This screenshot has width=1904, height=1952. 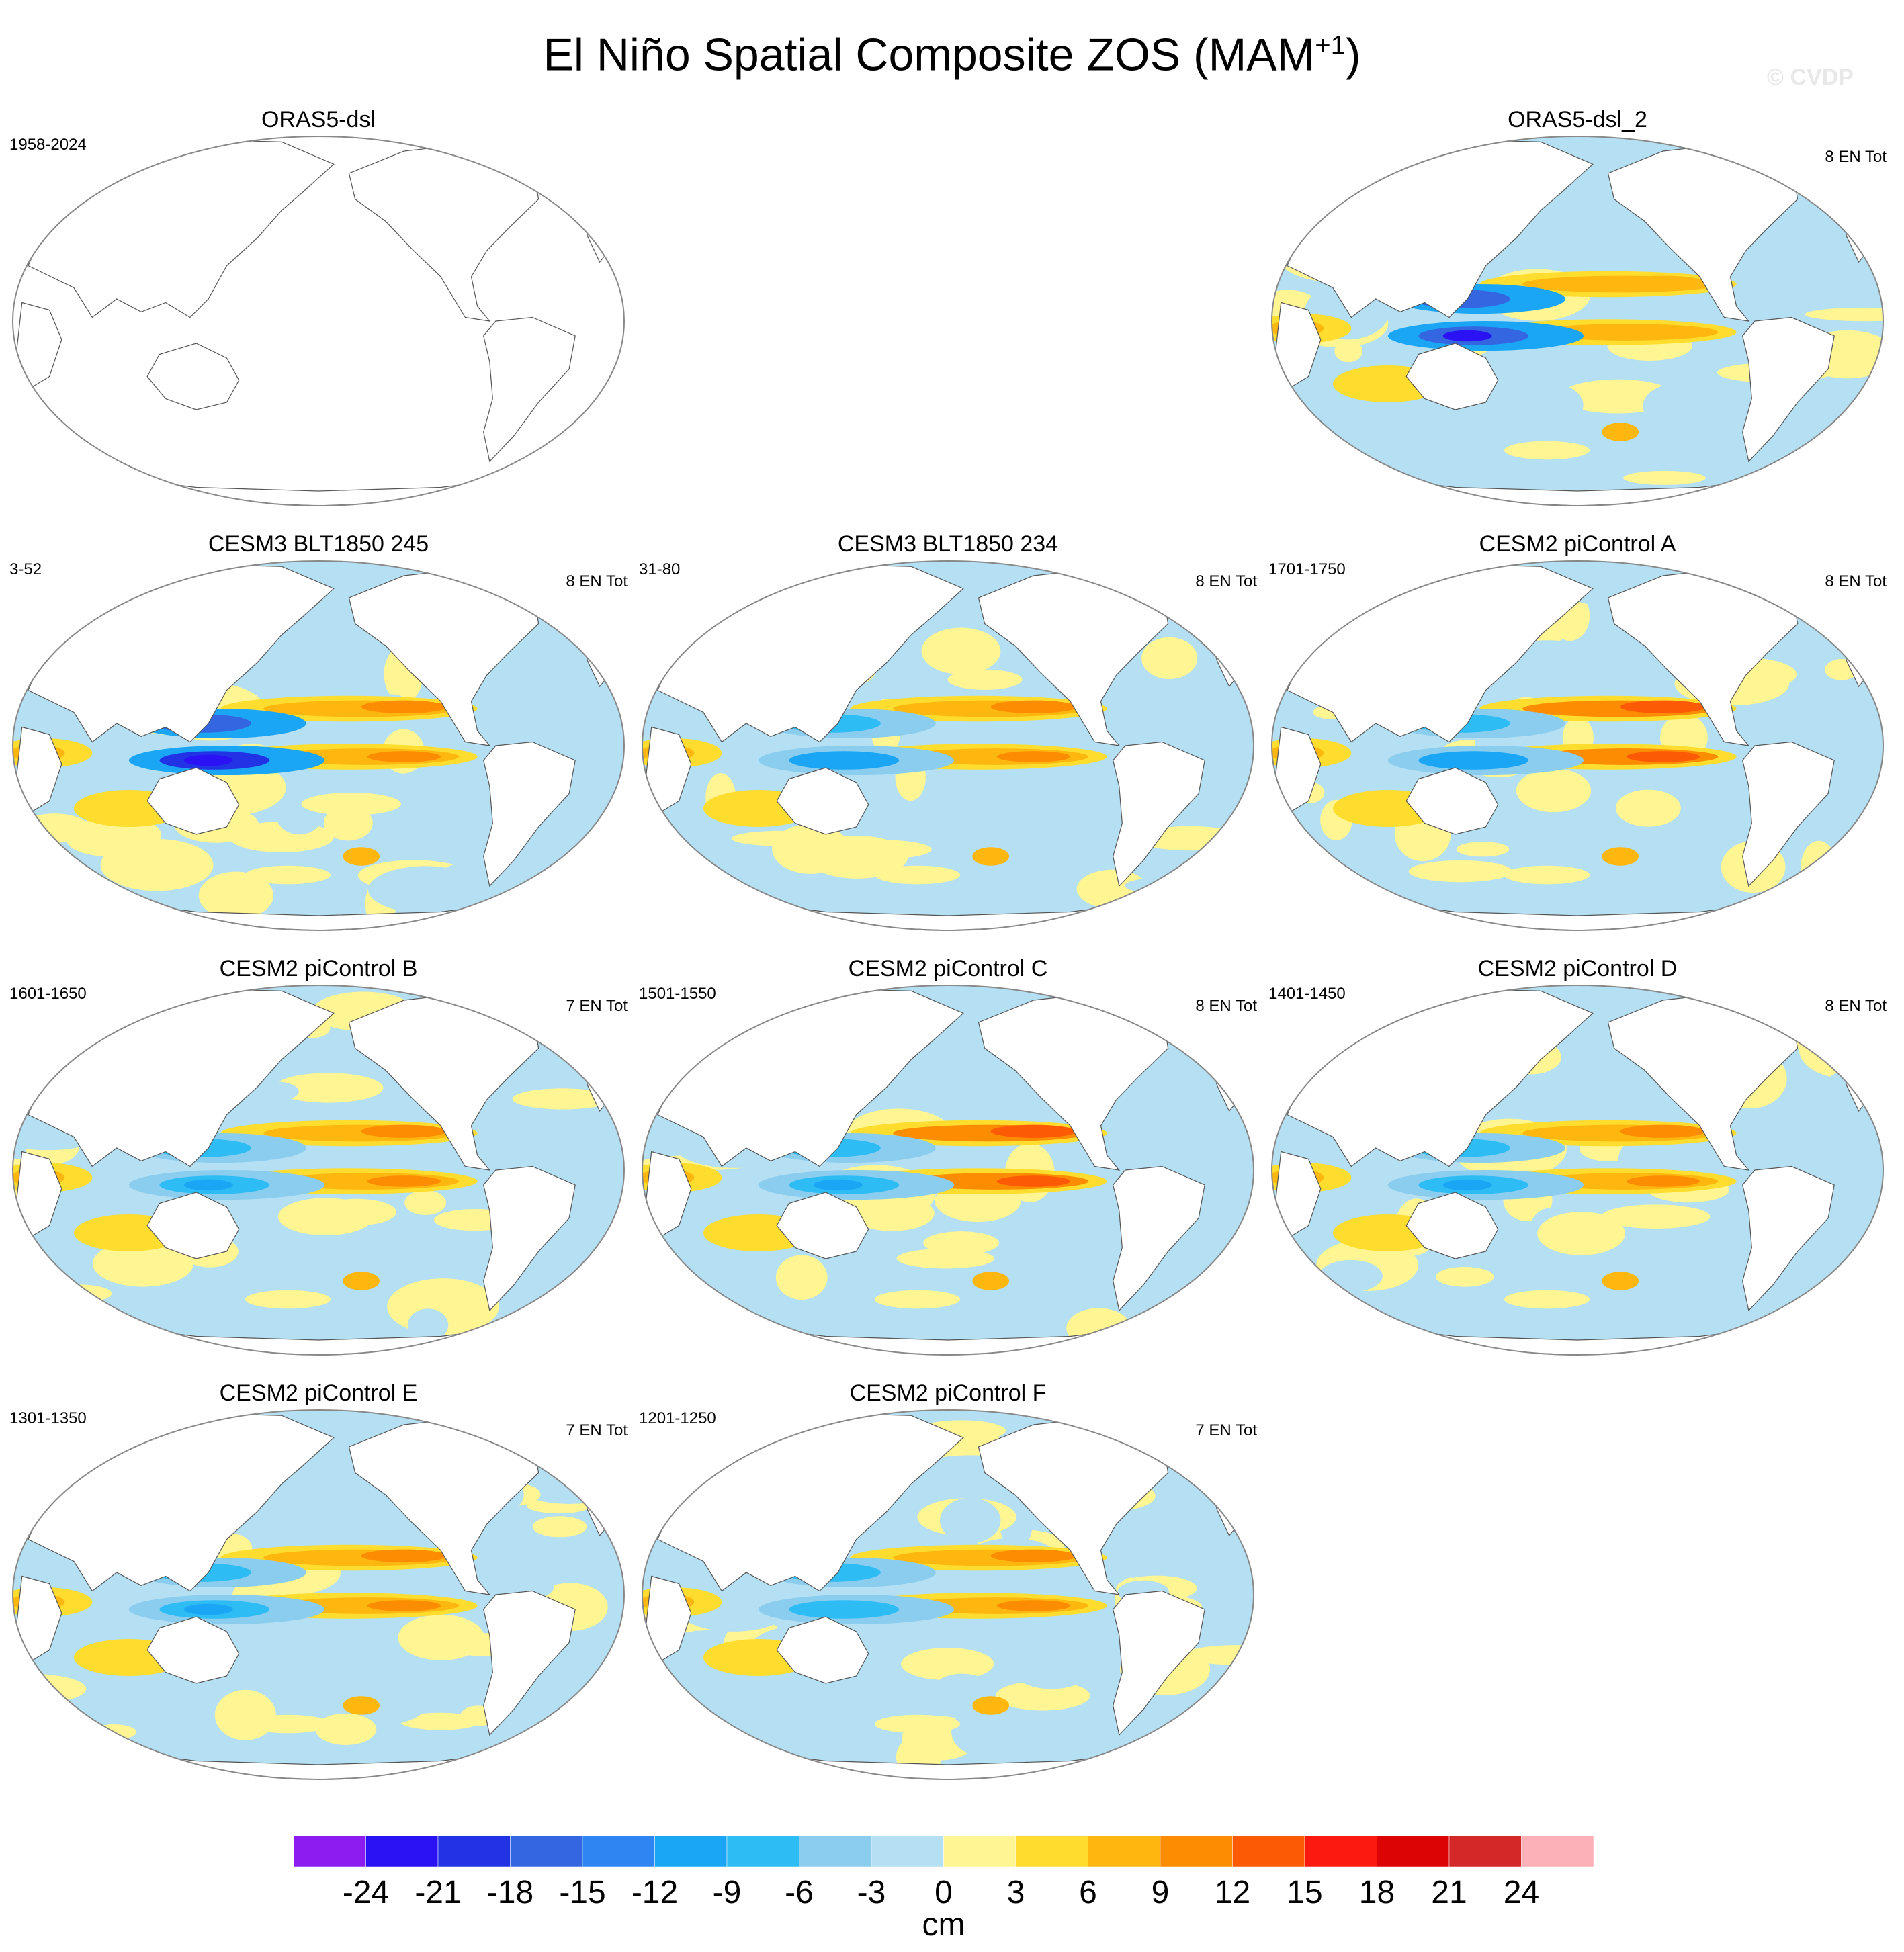 I want to click on colorbar-tick-label: -3, so click(x=872, y=1893).